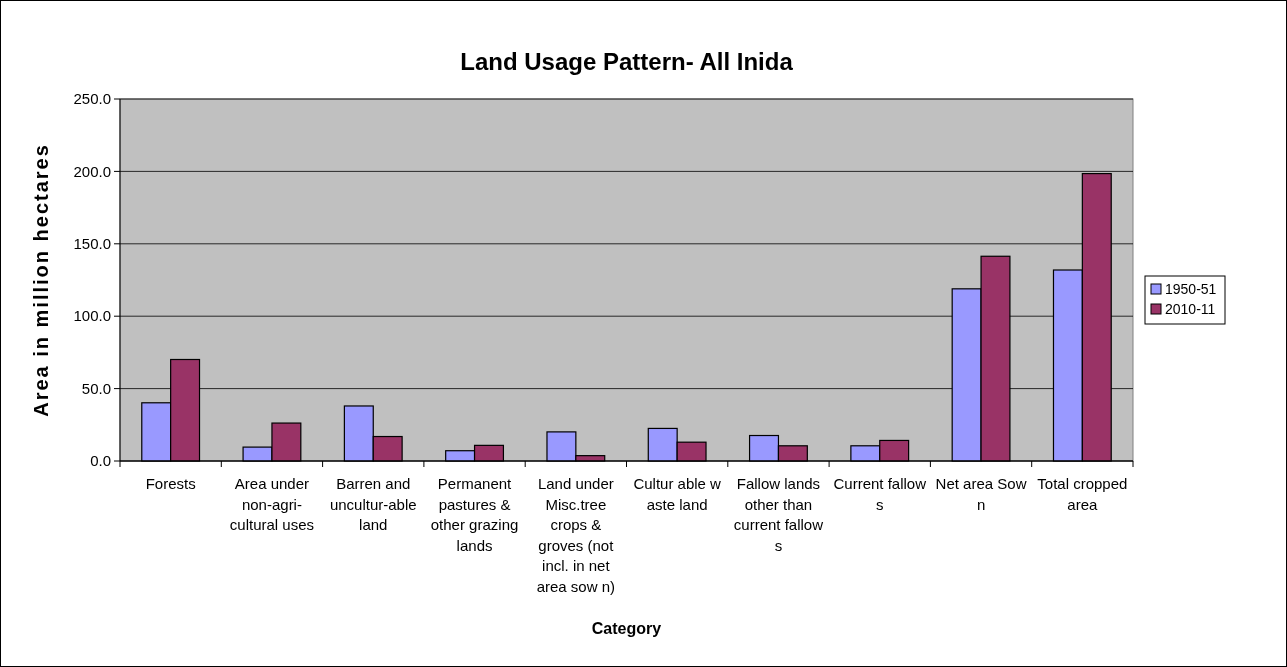 This screenshot has width=1287, height=667. What do you see at coordinates (272, 504) in the screenshot?
I see `x-tick-label: Area under non-agri-cultural uses` at bounding box center [272, 504].